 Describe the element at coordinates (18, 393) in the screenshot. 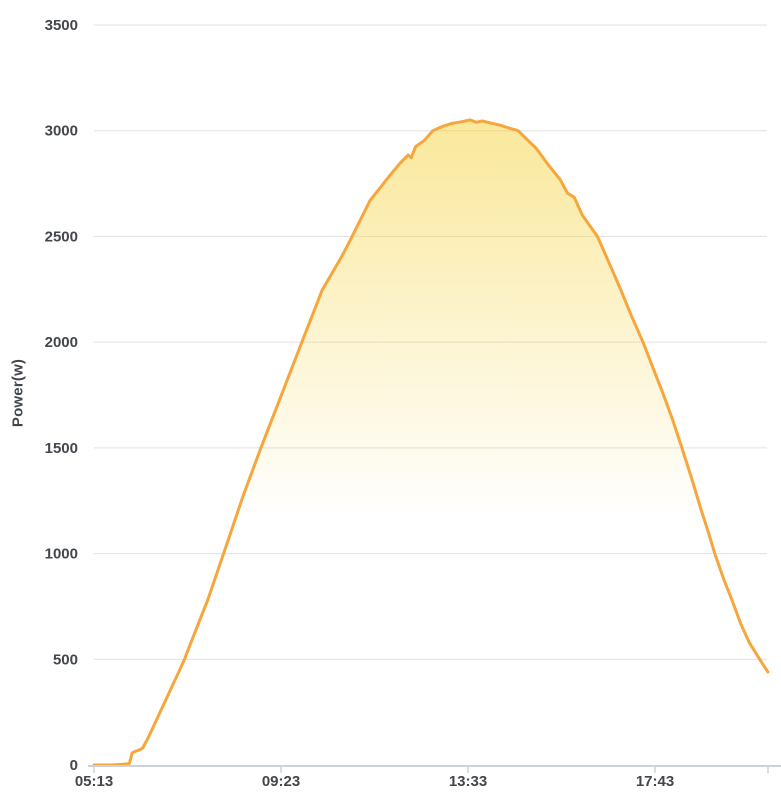

I see `y-axis-title: Power(w)` at that location.